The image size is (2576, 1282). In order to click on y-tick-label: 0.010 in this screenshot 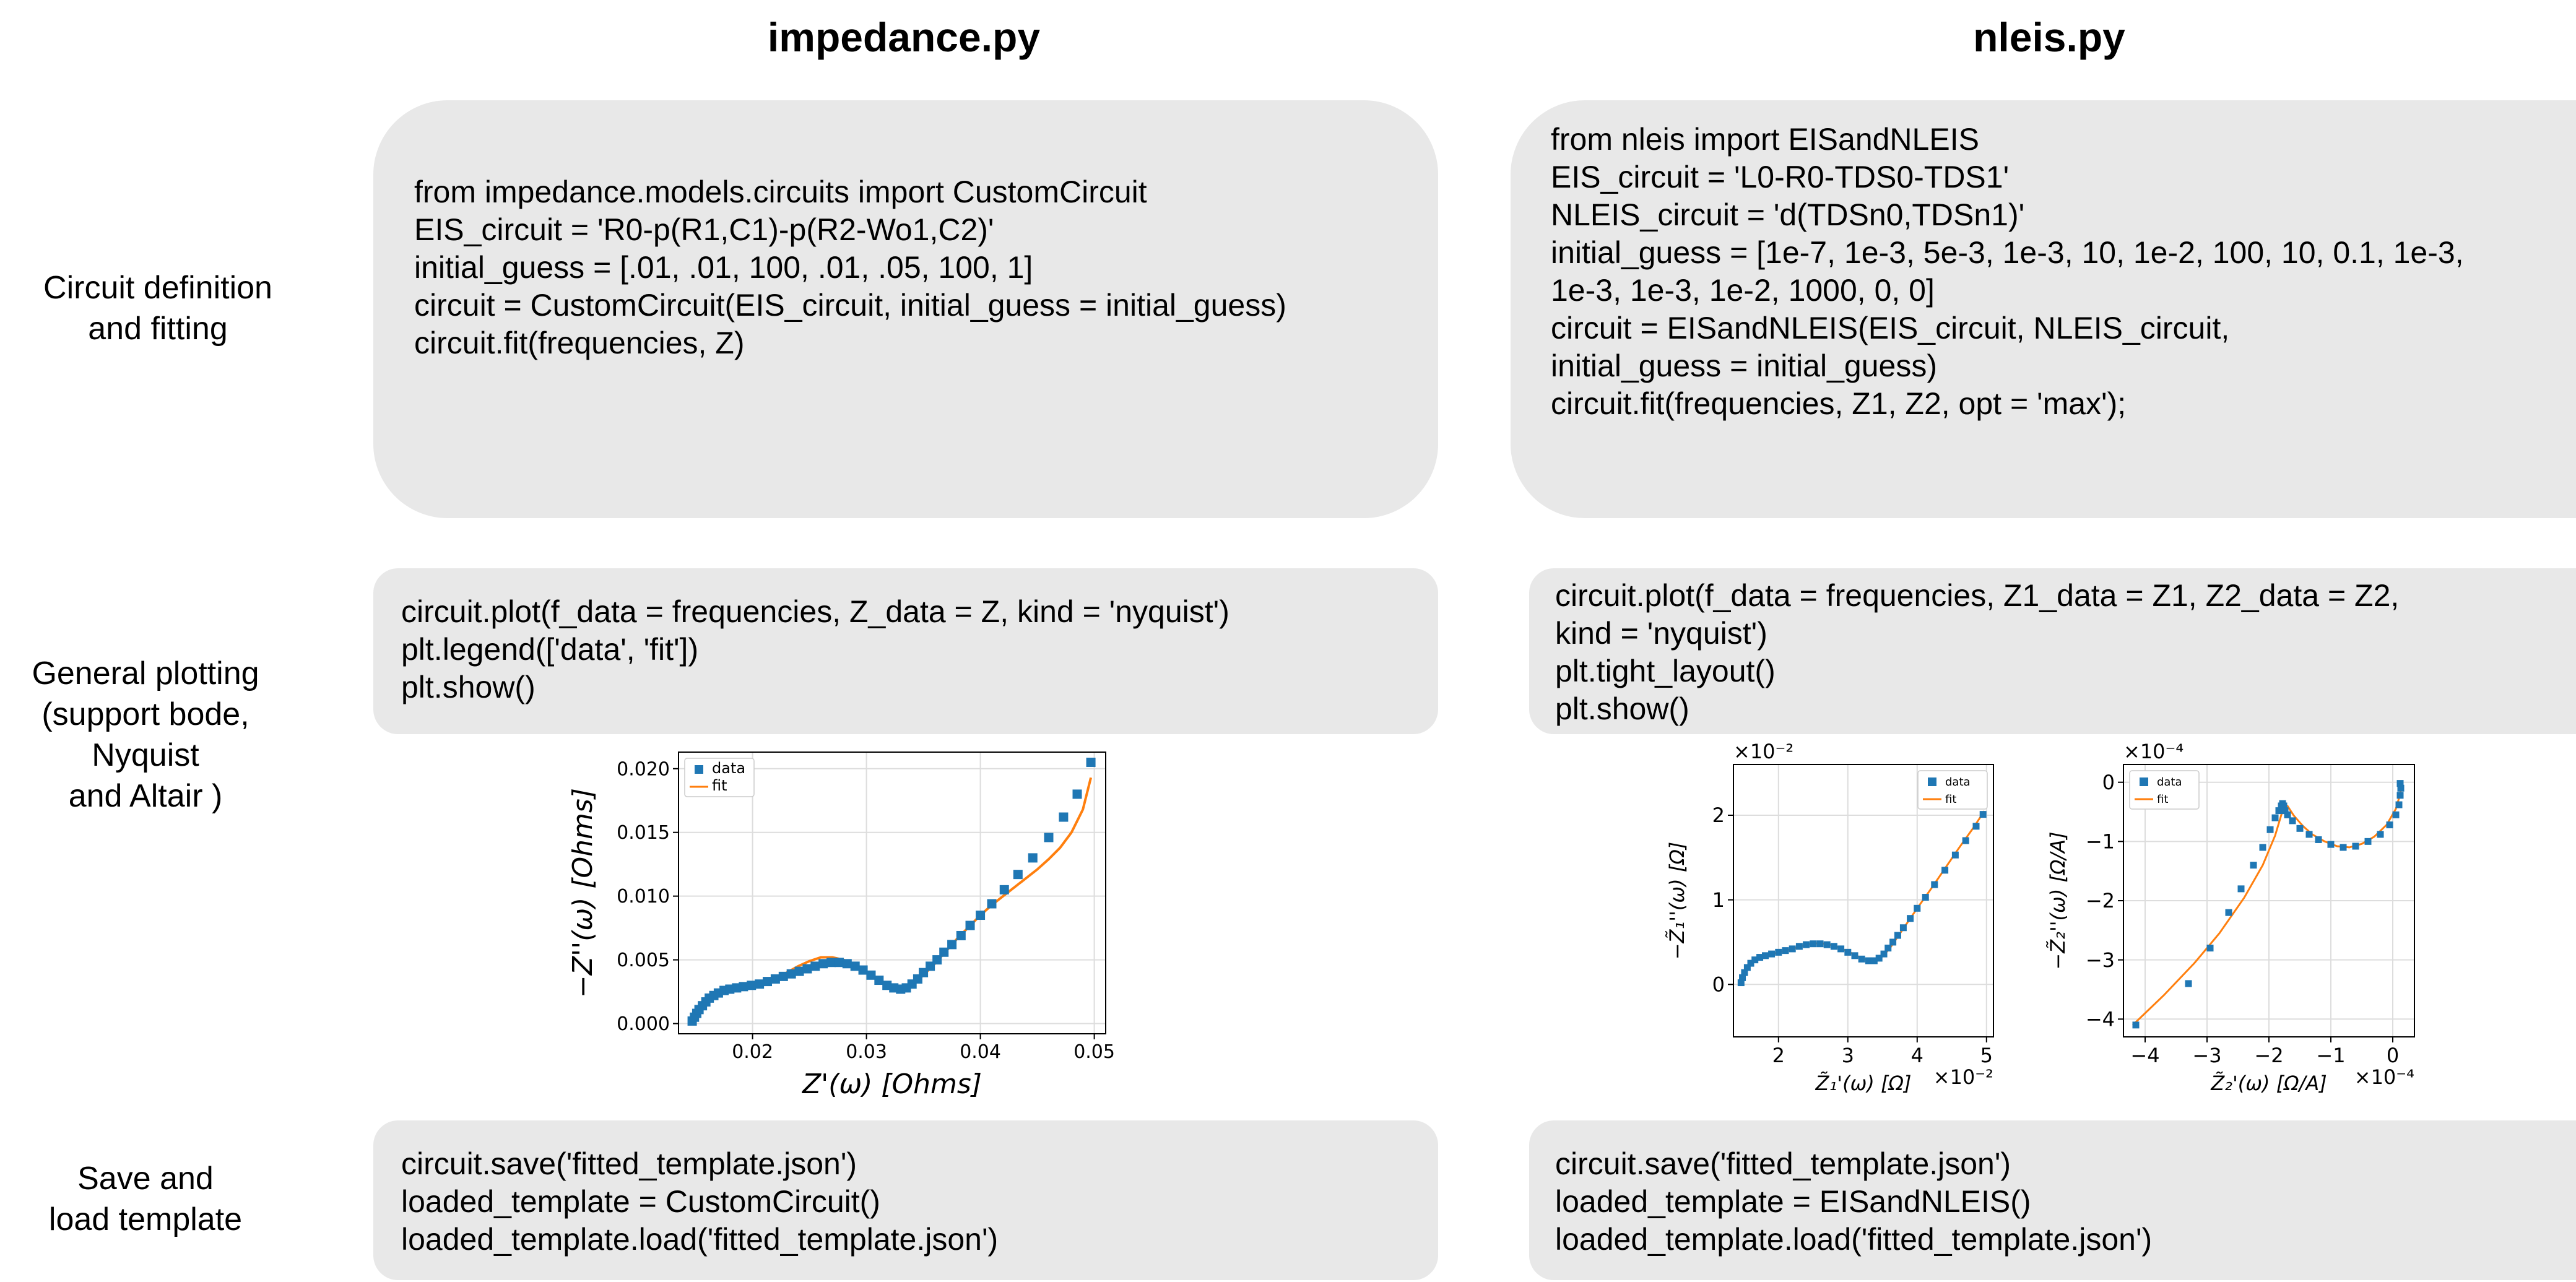, I will do `click(643, 896)`.